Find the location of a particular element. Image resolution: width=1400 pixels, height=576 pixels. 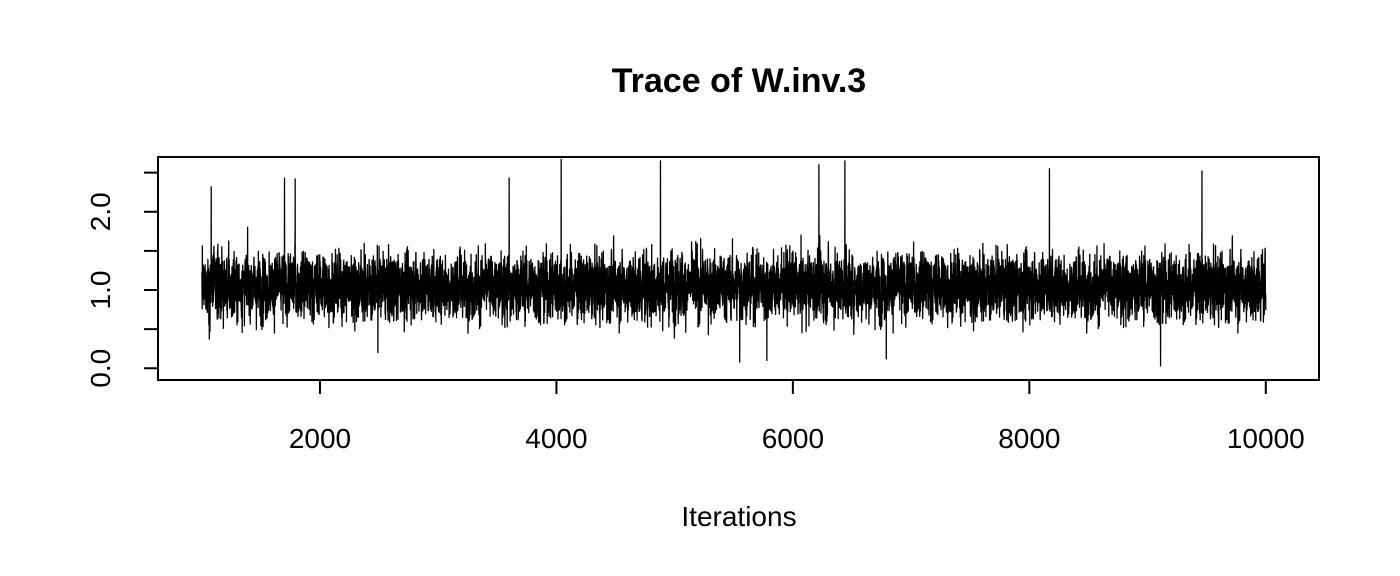

x-tick-label: 6000 is located at coordinates (793, 438).